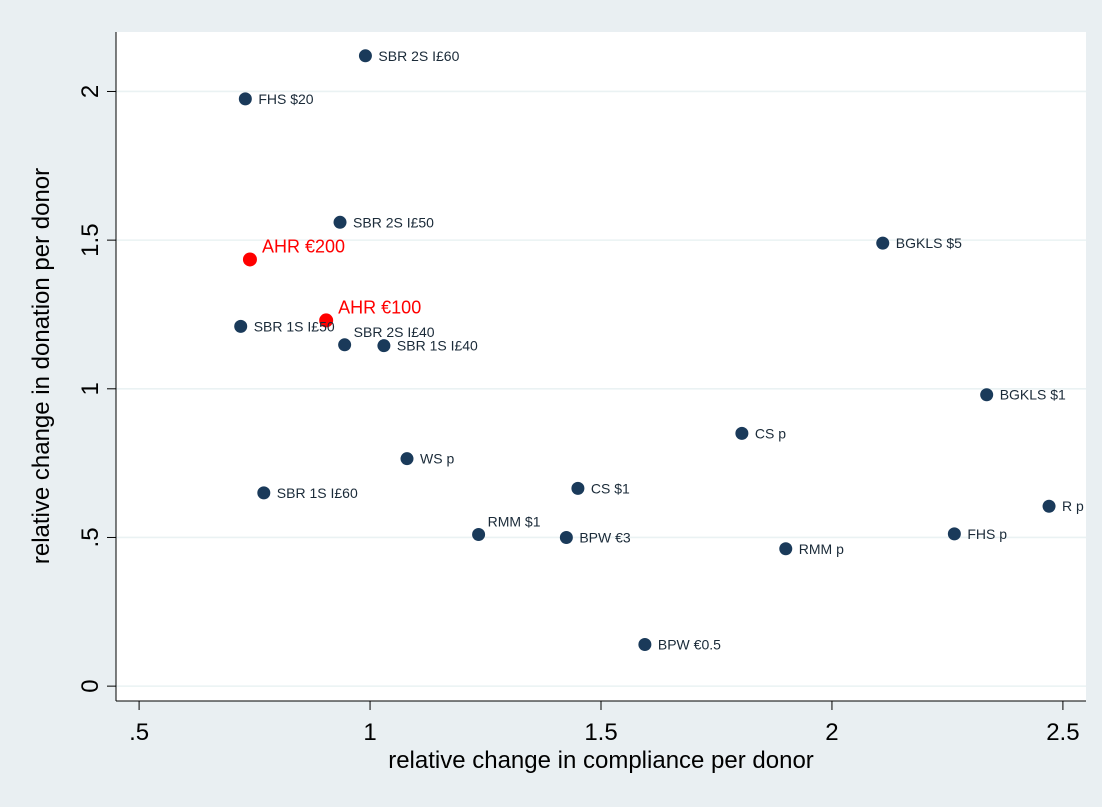 The image size is (1102, 807). I want to click on x-tick-label: 1.5, so click(600, 732).